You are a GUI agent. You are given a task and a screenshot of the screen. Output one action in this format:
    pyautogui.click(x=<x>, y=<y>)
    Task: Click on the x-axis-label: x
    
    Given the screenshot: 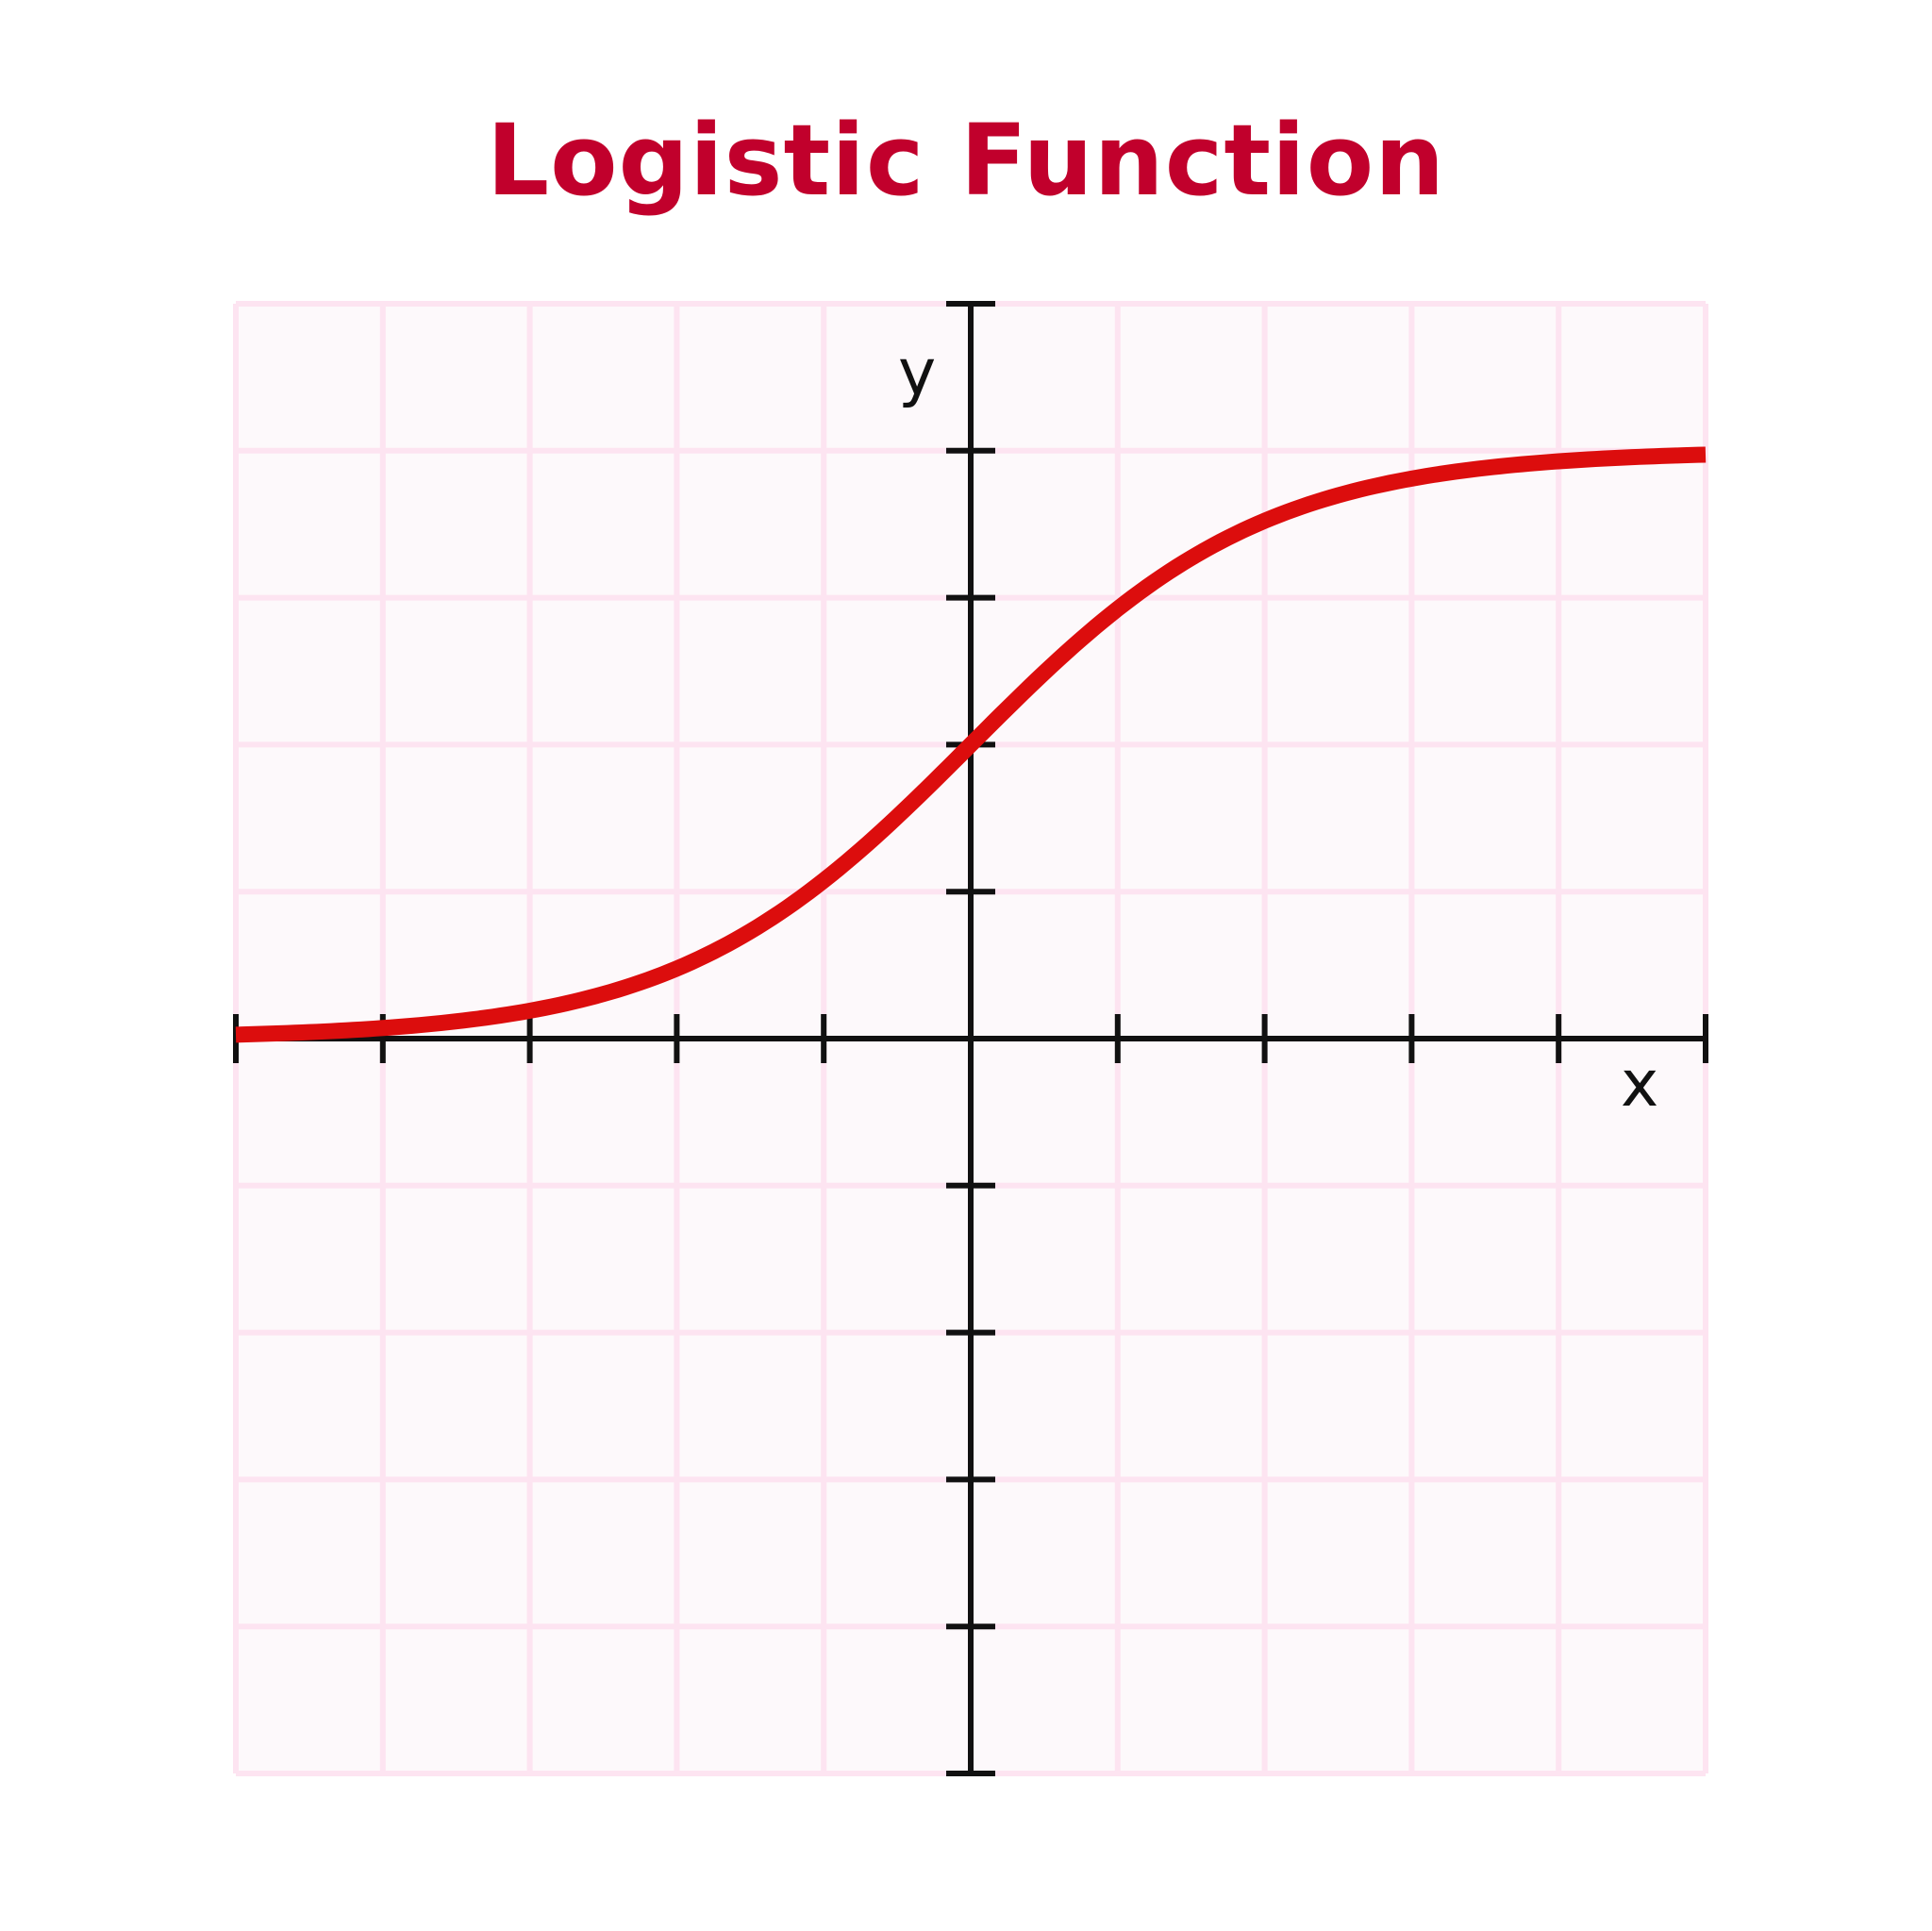 What is the action you would take?
    pyautogui.click(x=1640, y=1084)
    